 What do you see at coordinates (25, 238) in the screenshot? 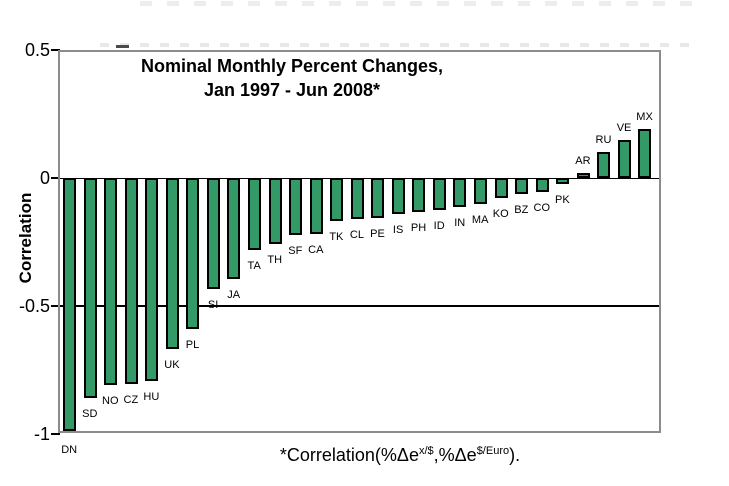
I see `y-axis-title: Correlation` at bounding box center [25, 238].